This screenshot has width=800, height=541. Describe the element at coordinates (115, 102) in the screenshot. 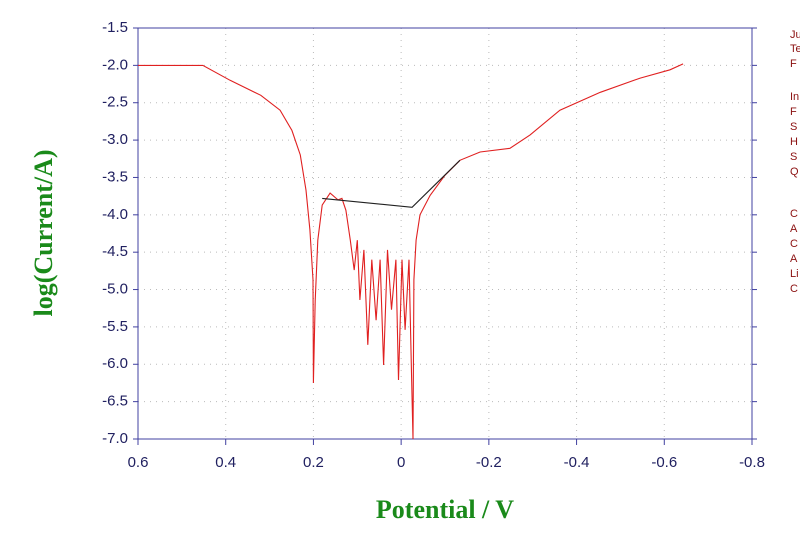

I see `y-tick-label: -2.5` at that location.